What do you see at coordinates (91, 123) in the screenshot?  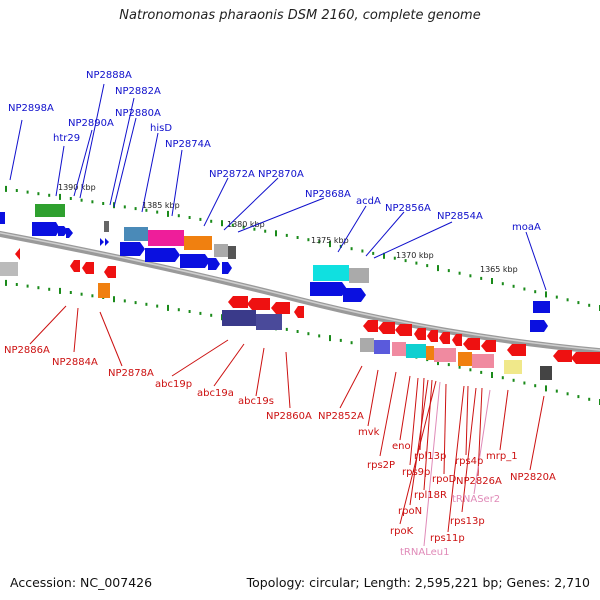 I see `gene-label: NP2890A` at bounding box center [91, 123].